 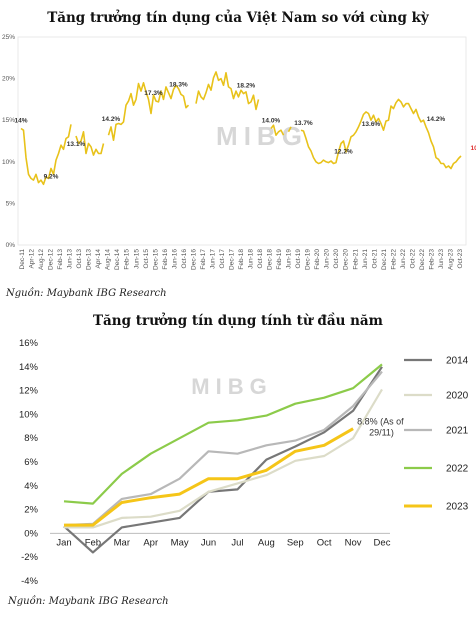 What do you see at coordinates (51, 259) in the screenshot?
I see `chart1-x-tick-label: Dec-12` at bounding box center [51, 259].